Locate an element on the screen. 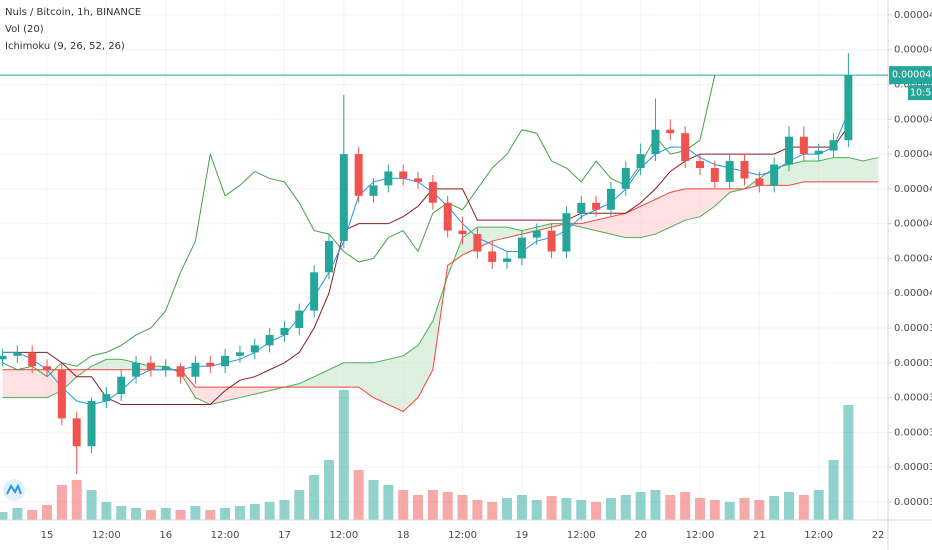  x-tick-label: 22 is located at coordinates (878, 535).